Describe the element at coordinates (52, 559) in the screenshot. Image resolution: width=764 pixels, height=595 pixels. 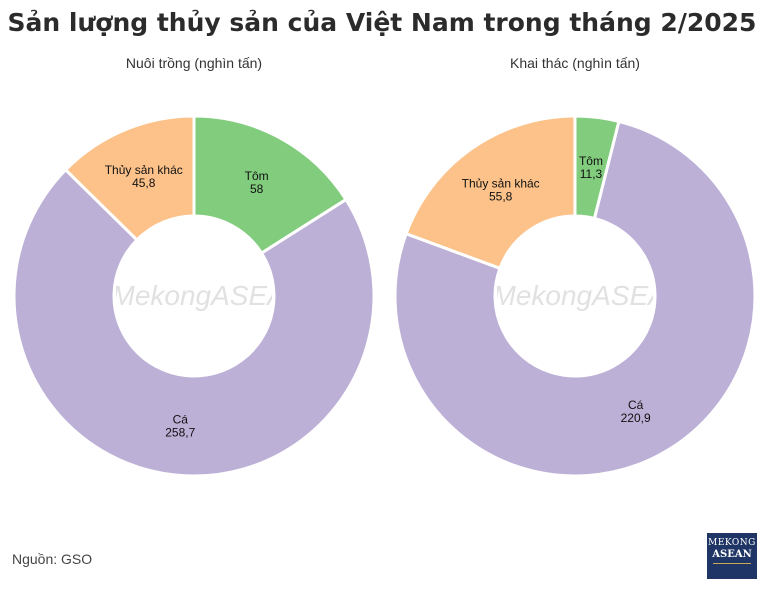
I see `source-note: Nguồn: GSO` at that location.